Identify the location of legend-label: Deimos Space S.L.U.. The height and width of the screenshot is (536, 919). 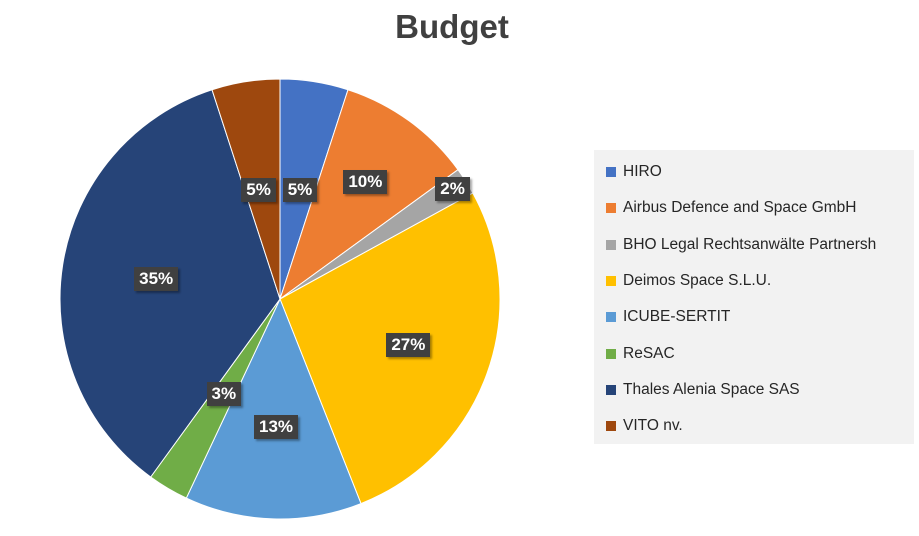
(697, 280).